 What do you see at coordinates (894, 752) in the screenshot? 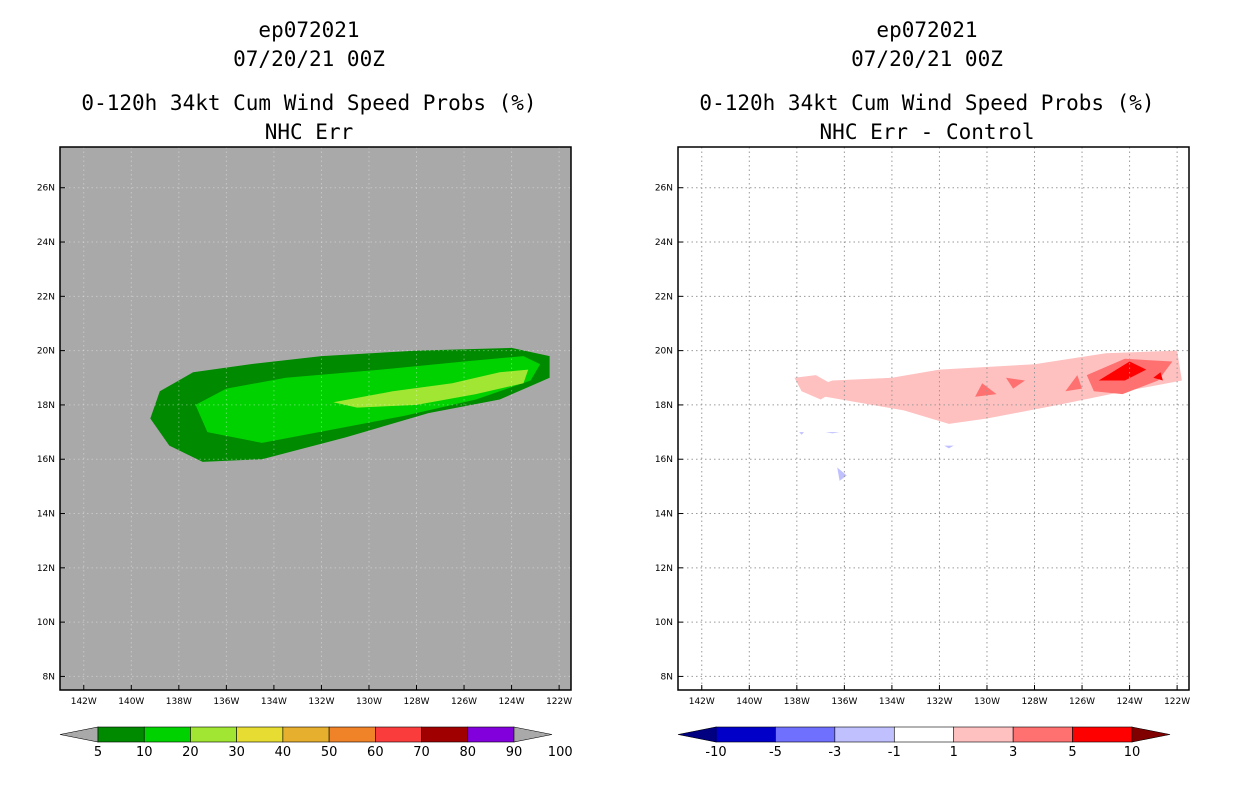
I see `colorbar-label: -1` at bounding box center [894, 752].